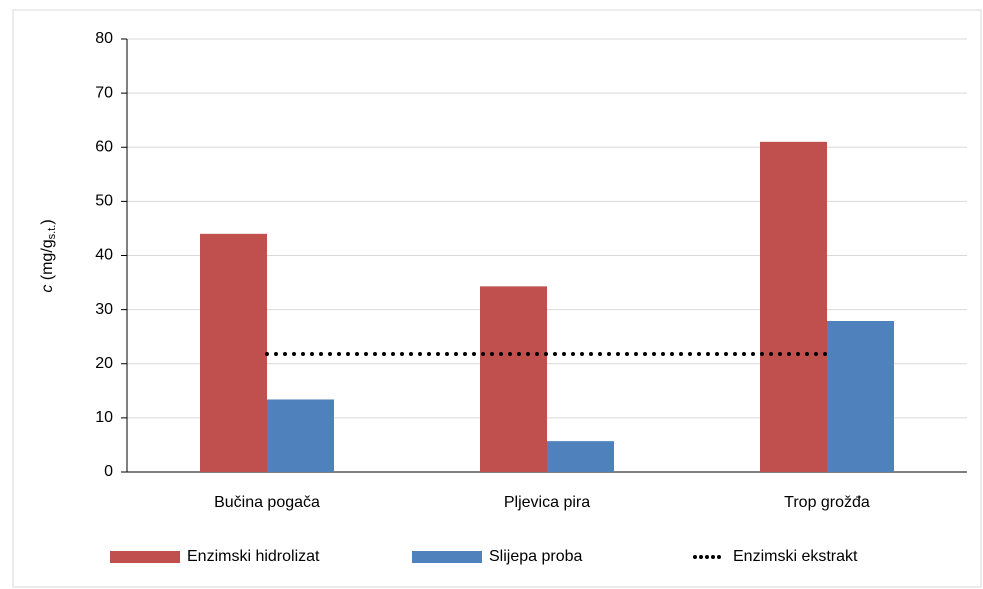 The width and height of the screenshot is (983, 589). Describe the element at coordinates (104, 255) in the screenshot. I see `y-tick-label: 40` at that location.